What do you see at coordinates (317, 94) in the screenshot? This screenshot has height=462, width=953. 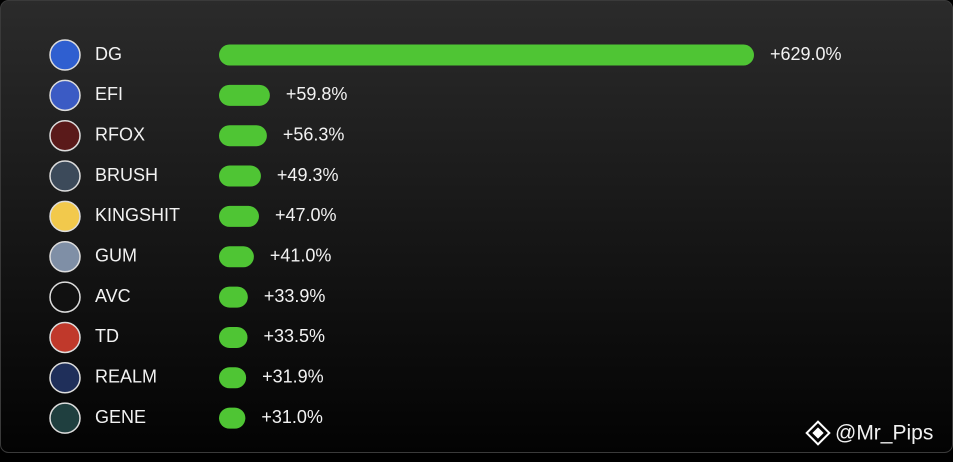 I see `value-label: +59.8%` at bounding box center [317, 94].